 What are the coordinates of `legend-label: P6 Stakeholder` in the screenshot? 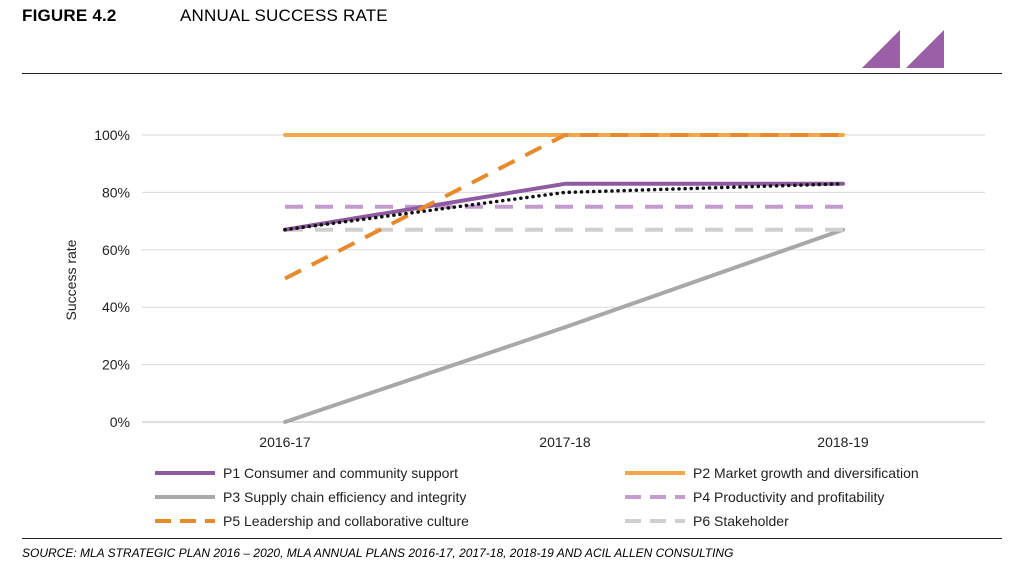 It's located at (741, 521).